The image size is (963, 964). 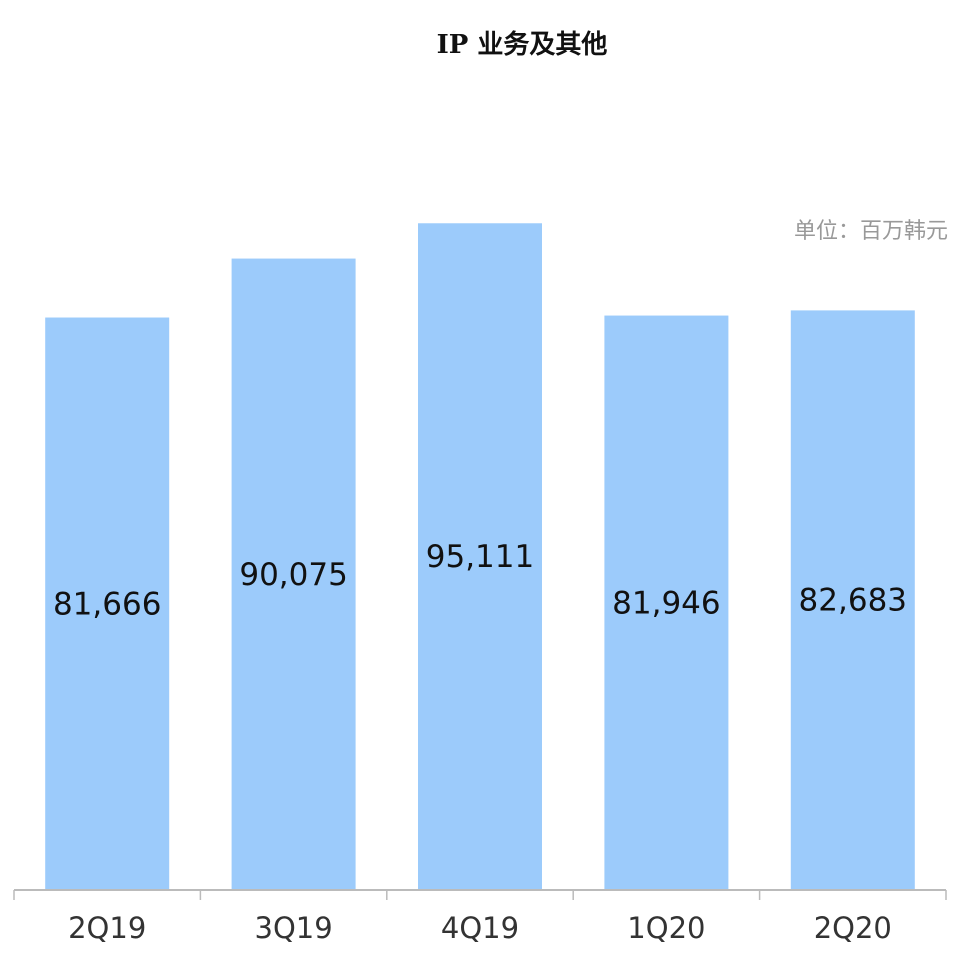 I want to click on unit-note: 单位：百万韩元, so click(x=871, y=231).